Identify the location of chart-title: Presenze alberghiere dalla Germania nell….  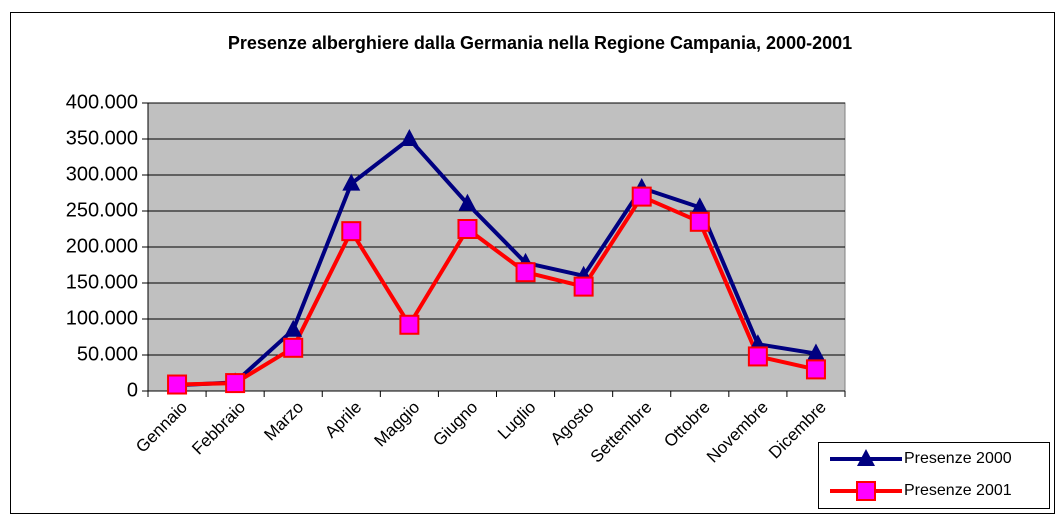
(540, 43).